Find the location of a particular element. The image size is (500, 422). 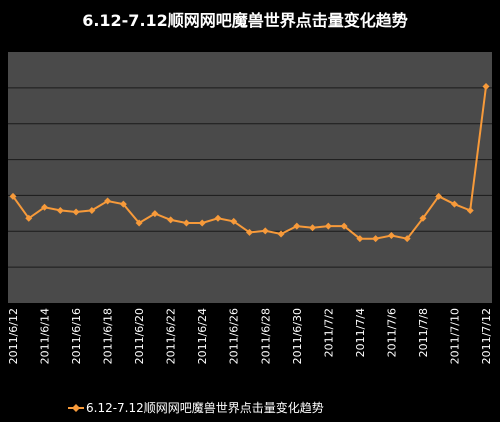

legend-diamond-marker is located at coordinates (76, 408).